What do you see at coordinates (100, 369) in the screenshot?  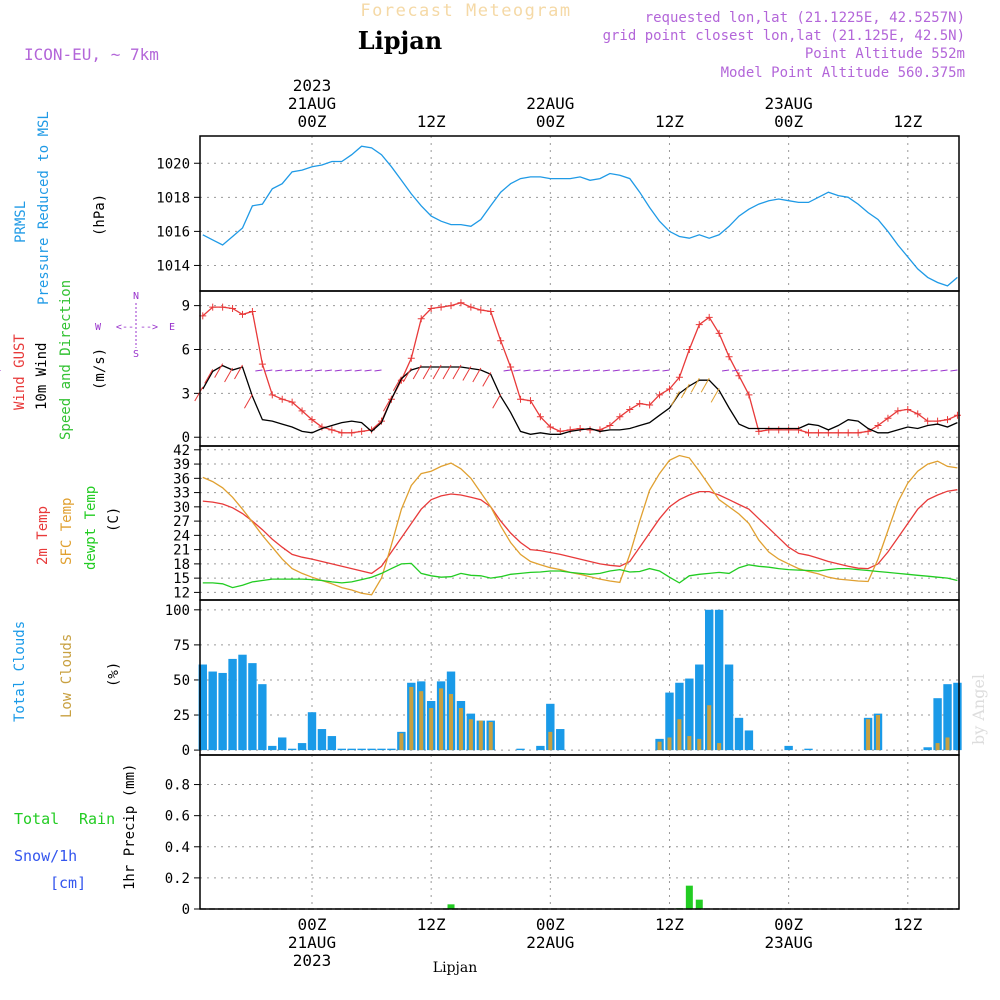 I see `ms-label: (m/s)` at bounding box center [100, 369].